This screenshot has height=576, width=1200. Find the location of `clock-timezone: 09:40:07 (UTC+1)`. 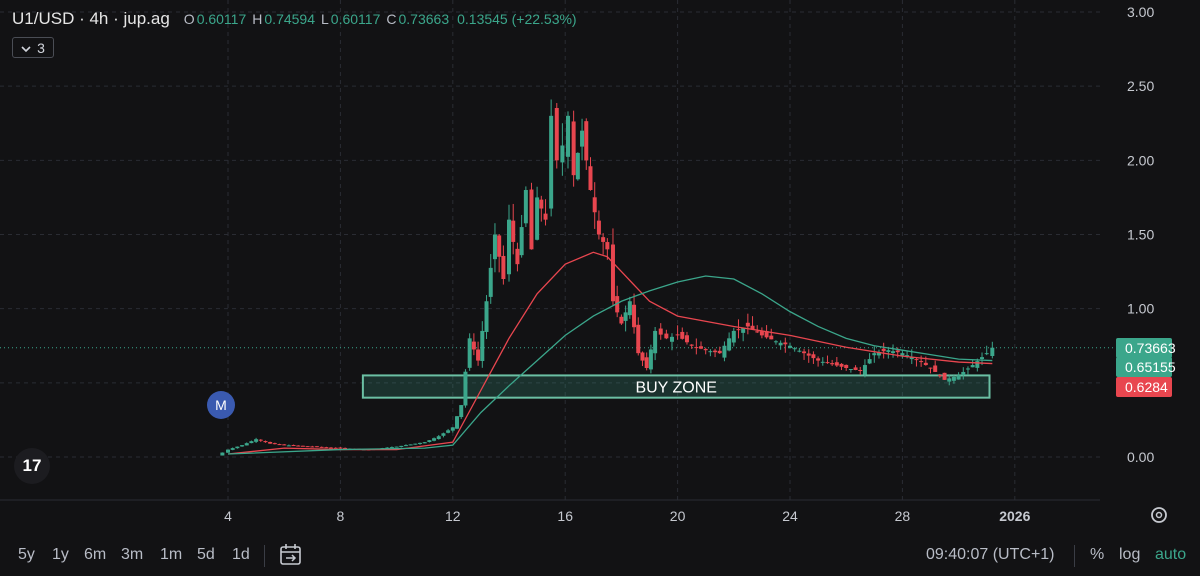

clock-timezone: 09:40:07 (UTC+1) is located at coordinates (990, 554).